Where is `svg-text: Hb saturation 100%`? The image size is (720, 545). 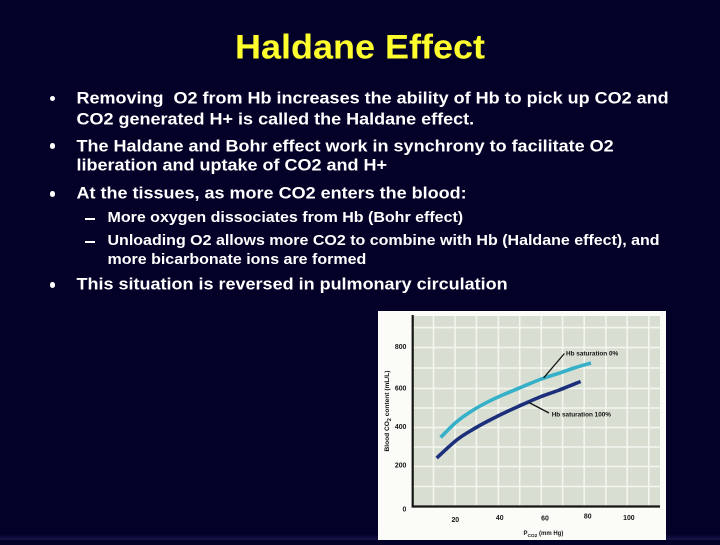
svg-text: Hb saturation 100% is located at coordinates (582, 414).